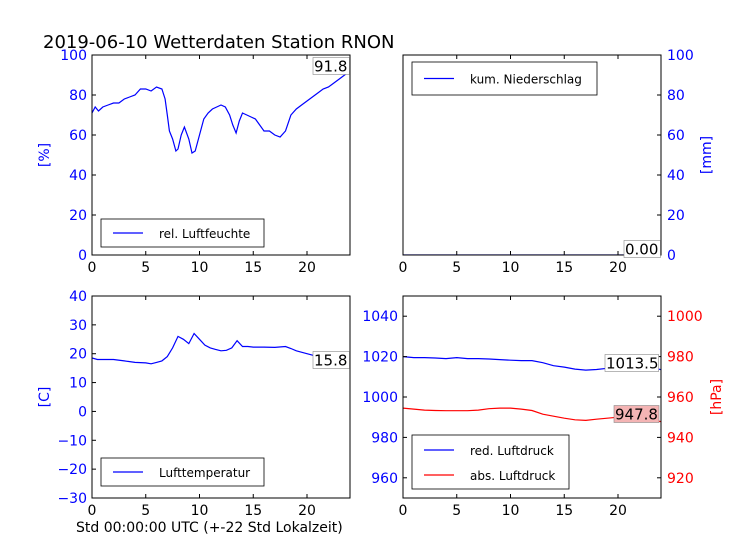 This screenshot has height=552, width=736. Describe the element at coordinates (78, 136) in the screenshot. I see `y-tick-label: 60` at that location.